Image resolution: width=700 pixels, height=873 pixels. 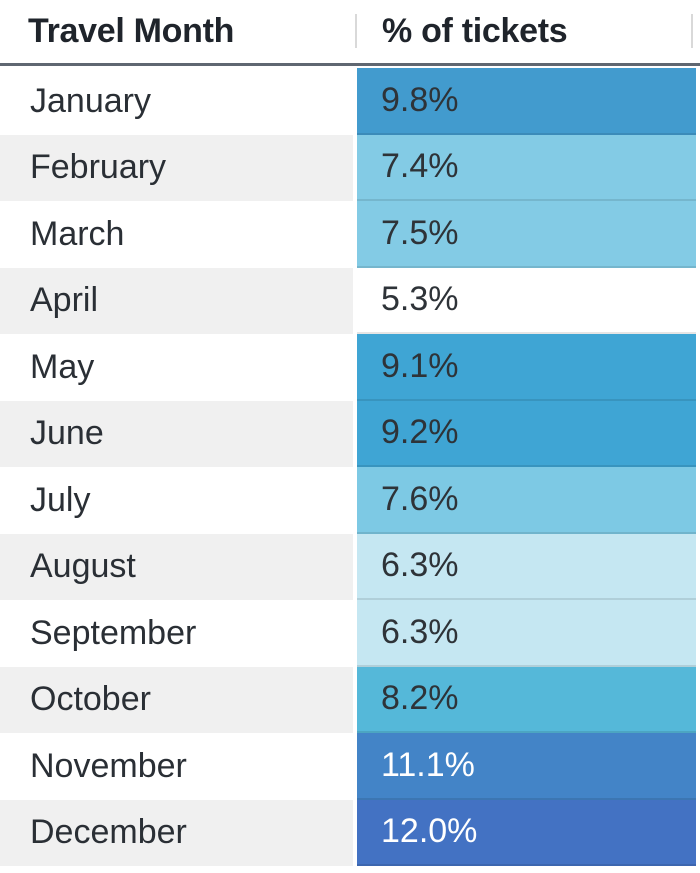 I want to click on pct-cell: 7.4%, so click(x=526, y=167).